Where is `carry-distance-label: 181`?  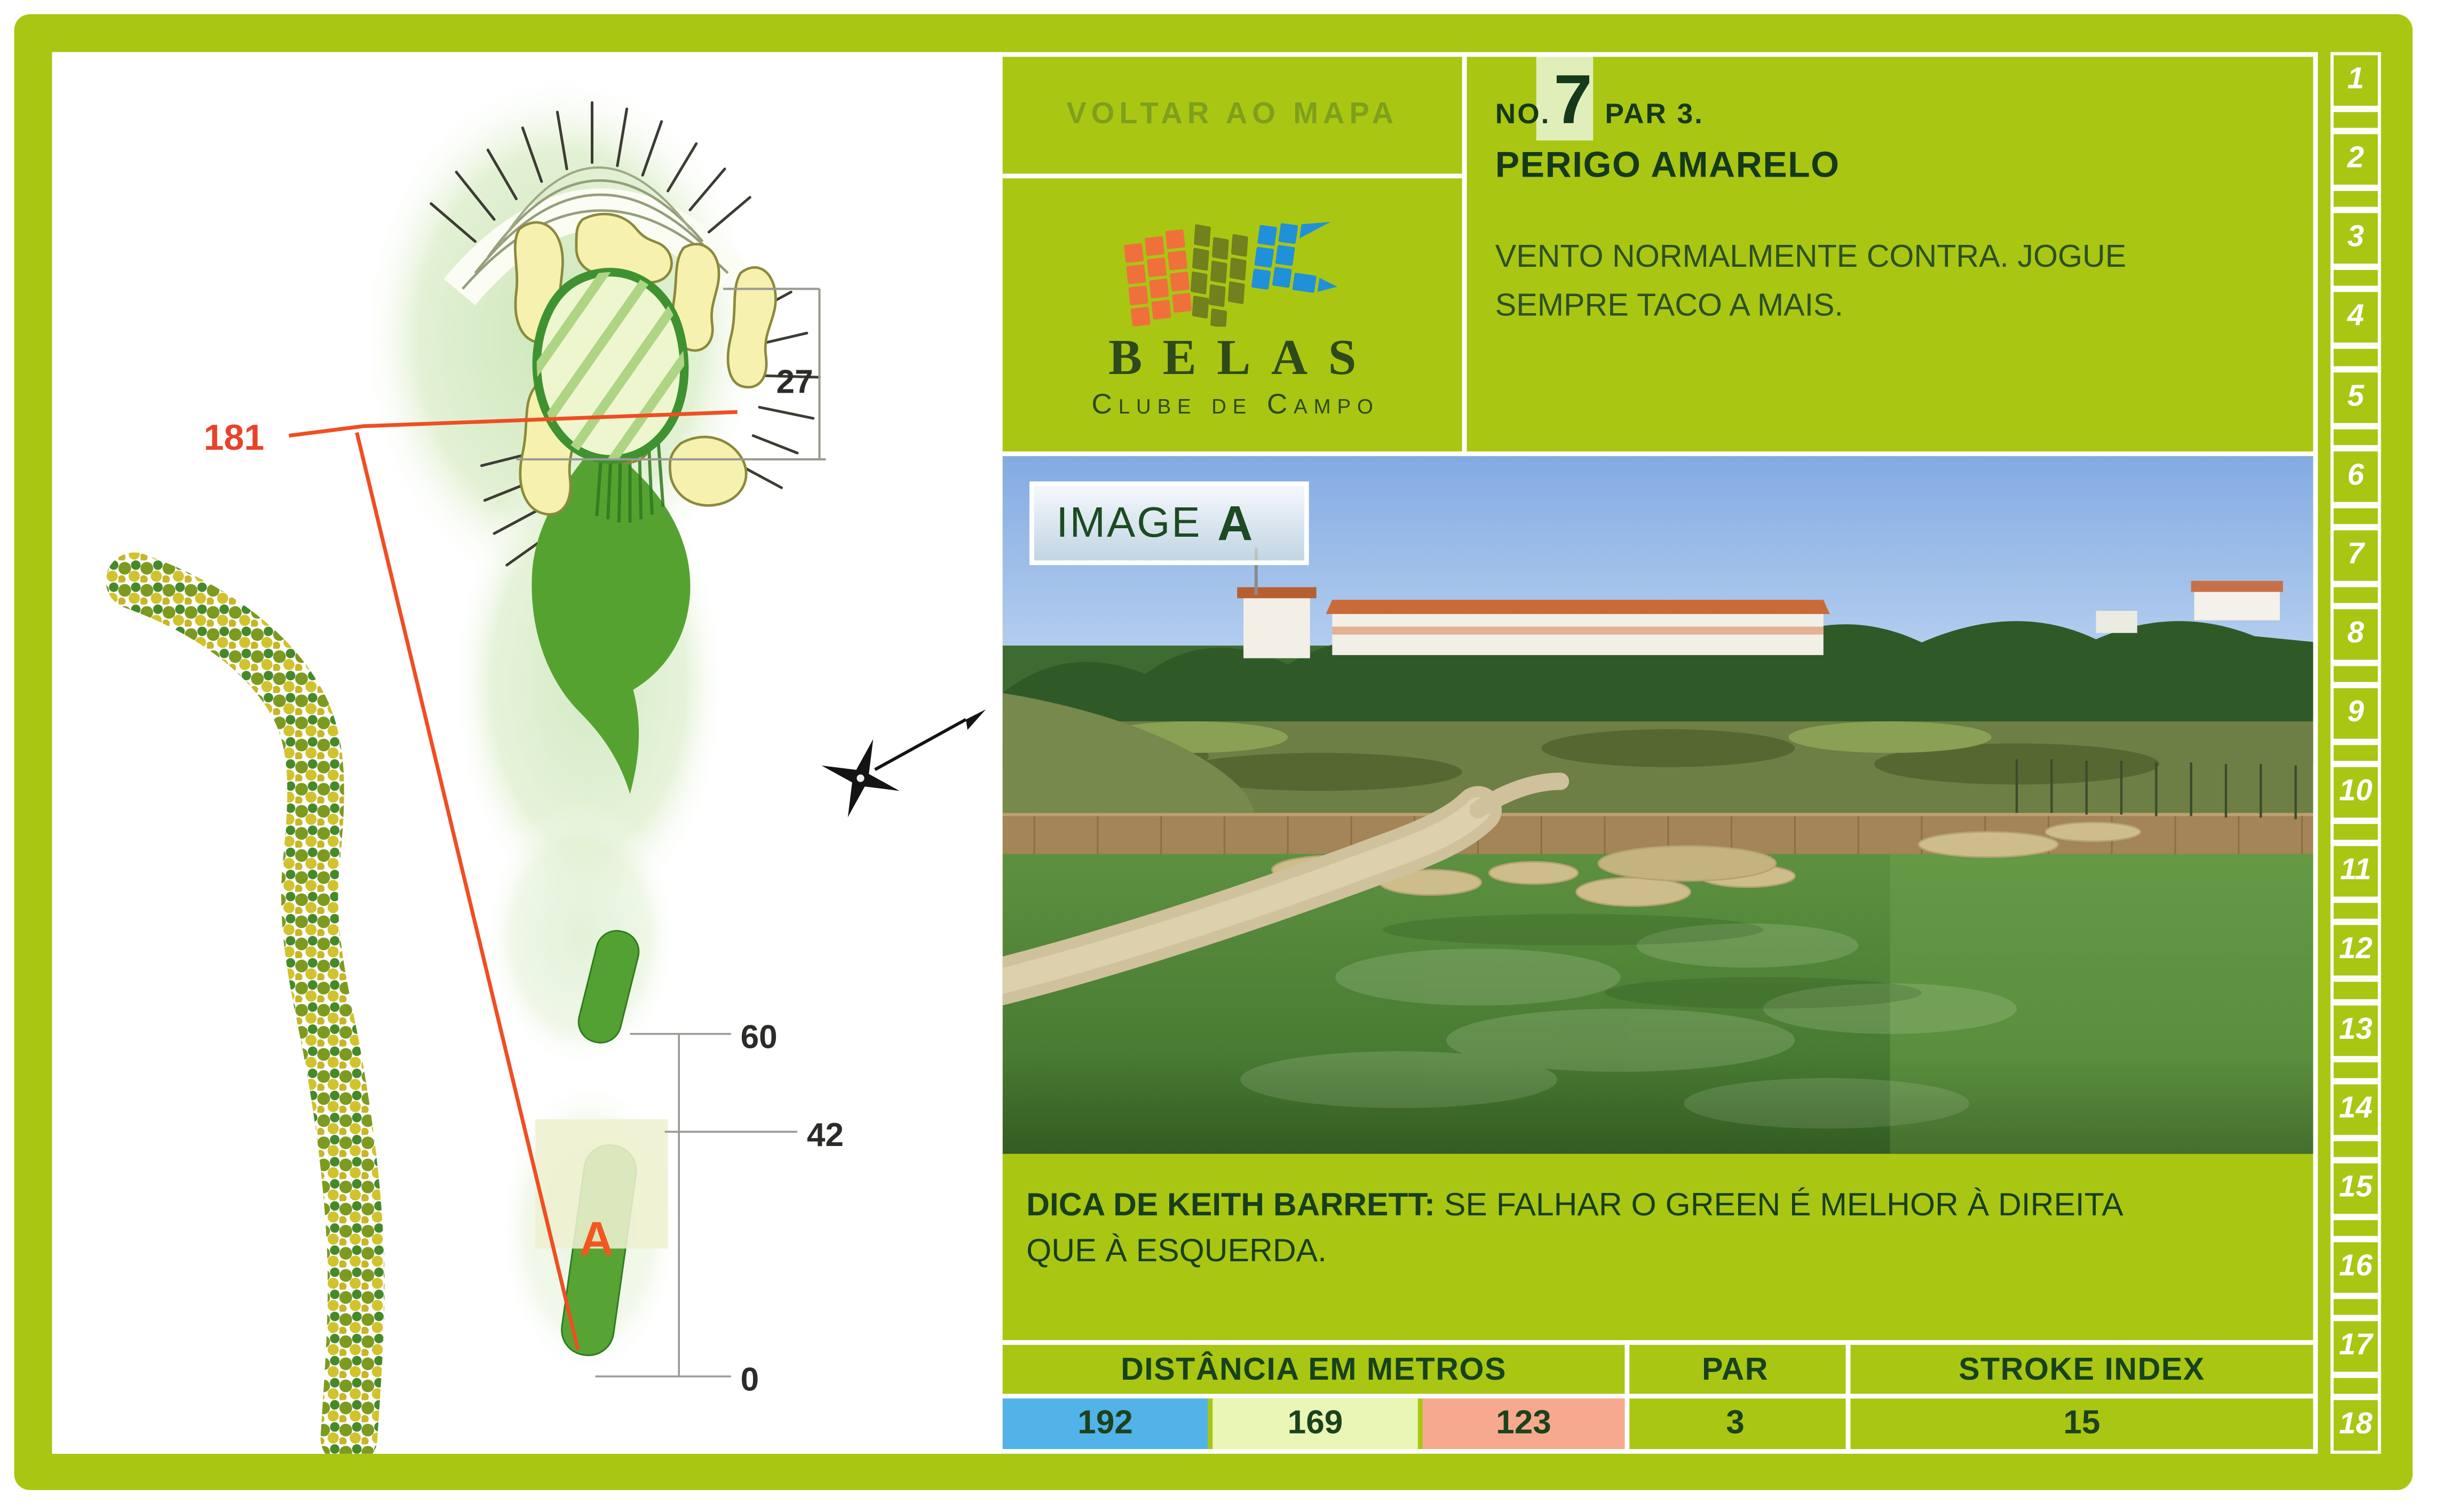
carry-distance-label: 181 is located at coordinates (235, 437).